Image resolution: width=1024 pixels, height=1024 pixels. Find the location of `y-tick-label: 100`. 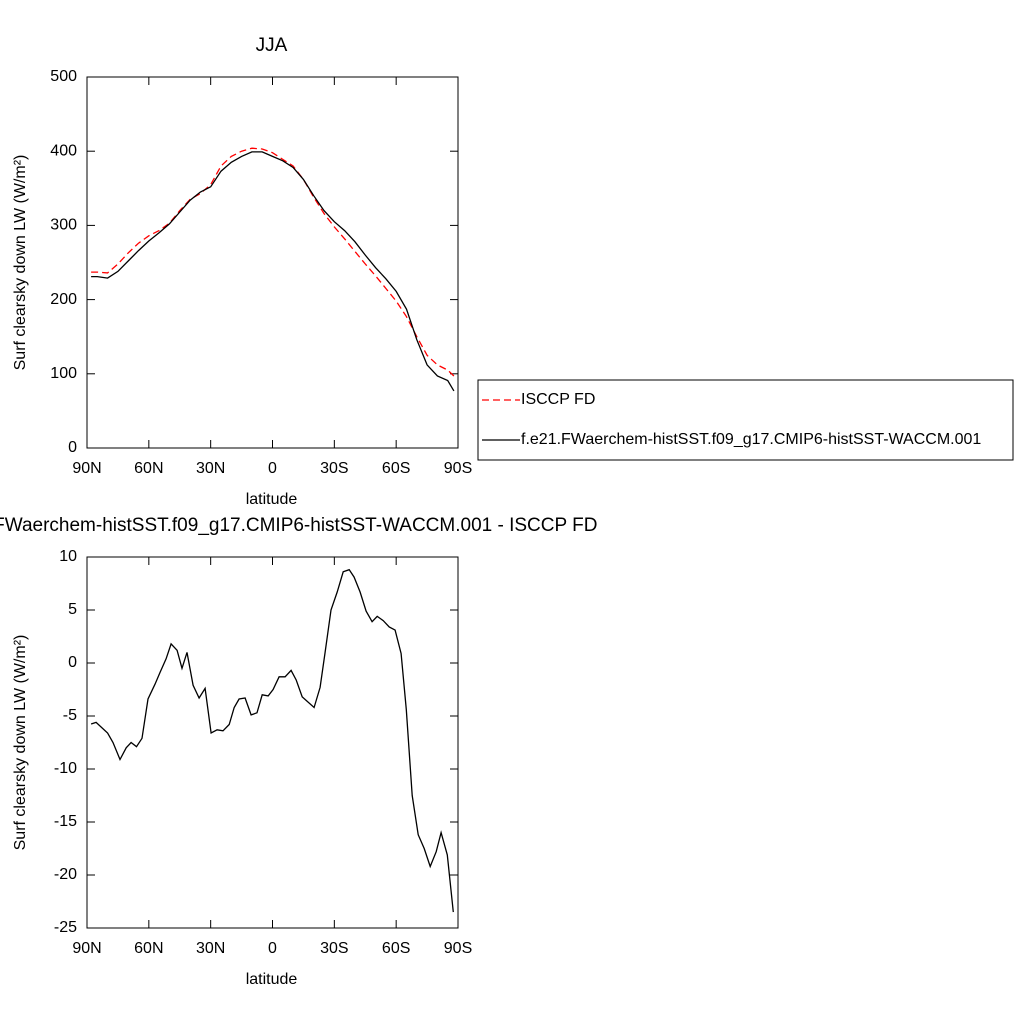

y-tick-label: 100 is located at coordinates (63, 373).